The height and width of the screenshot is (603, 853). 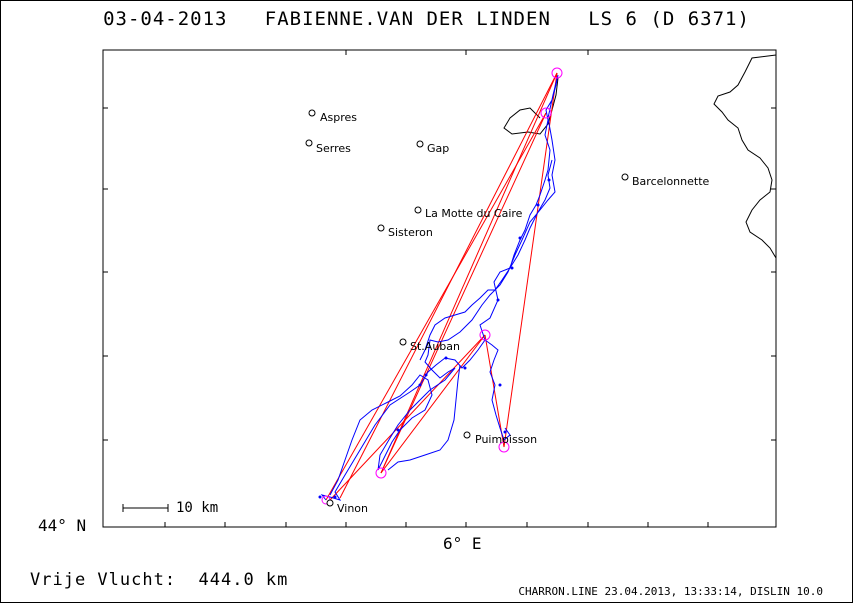 What do you see at coordinates (159, 580) in the screenshot?
I see `distance-label: Vrije Vlucht: 444.0 km` at bounding box center [159, 580].